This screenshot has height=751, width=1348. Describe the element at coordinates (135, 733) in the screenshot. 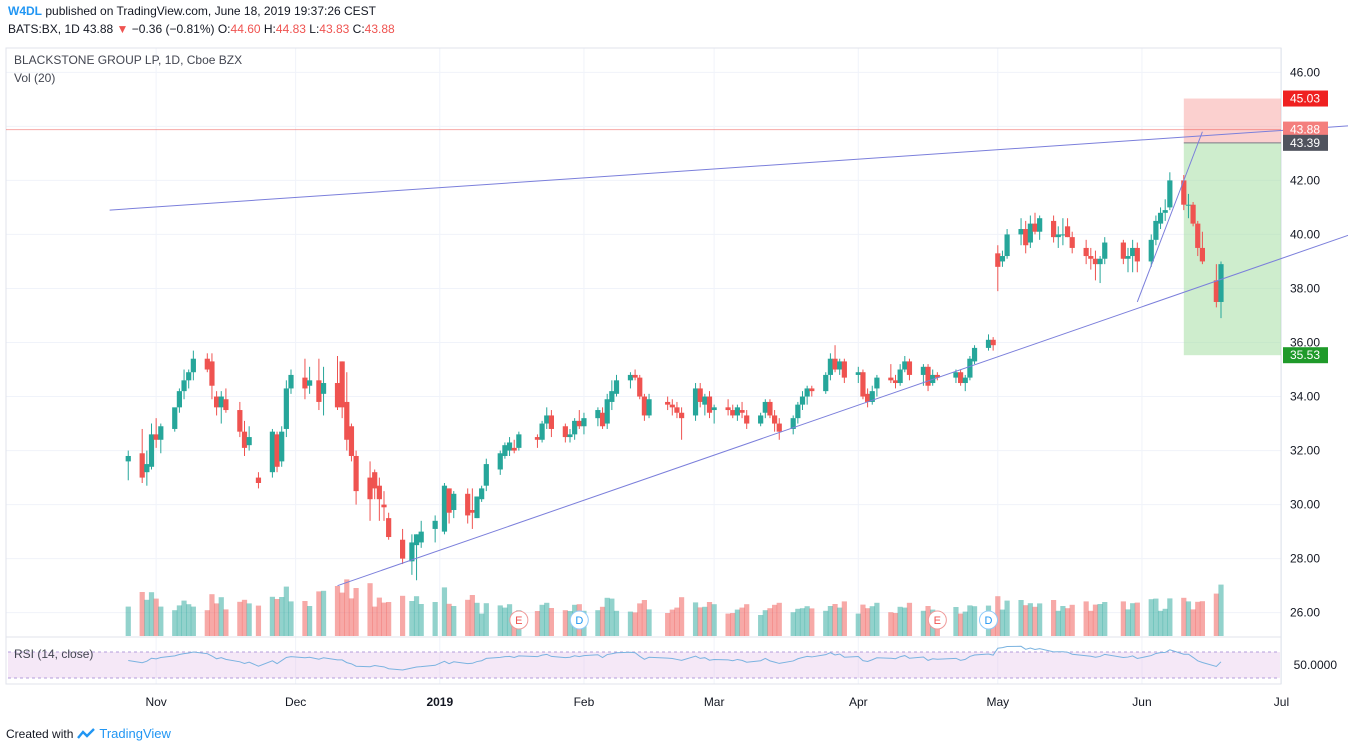

I see `tradingview-brand: TradingView` at that location.